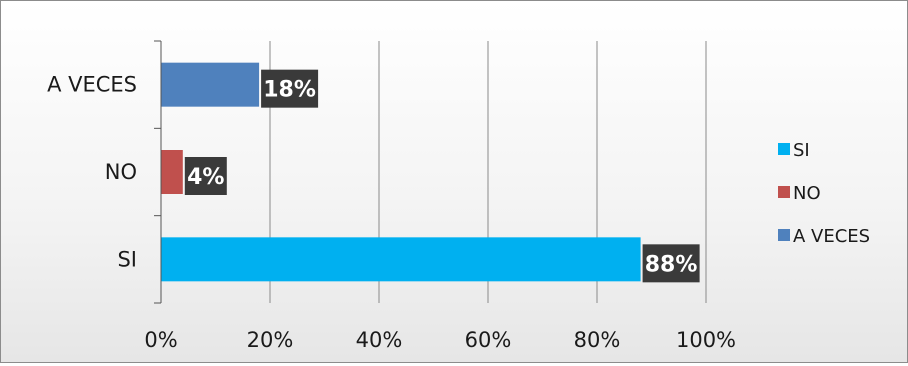  What do you see at coordinates (379, 340) in the screenshot?
I see `x-tick-label: 40%` at bounding box center [379, 340].